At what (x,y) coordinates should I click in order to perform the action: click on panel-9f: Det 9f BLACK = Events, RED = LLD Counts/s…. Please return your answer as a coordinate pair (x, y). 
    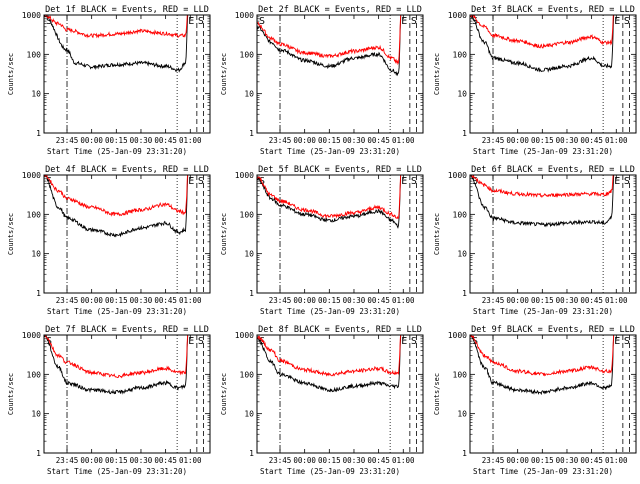
    Looking at the image, I should click on (535, 400).